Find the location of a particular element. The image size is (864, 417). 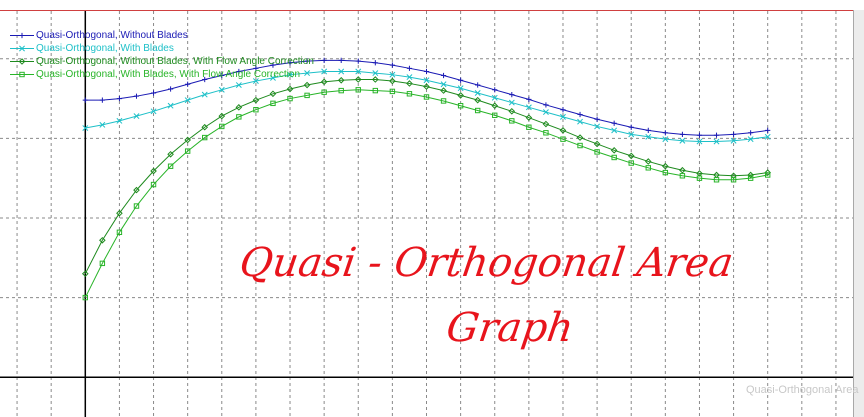

scrollbar is located at coordinates (858, 213).